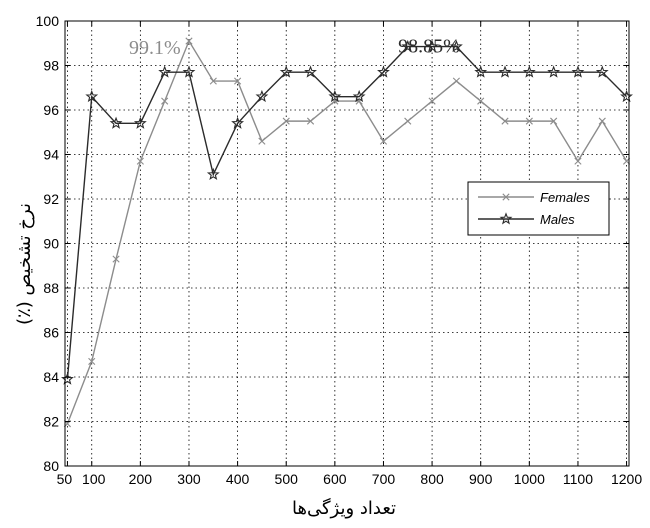 The height and width of the screenshot is (528, 650). Describe the element at coordinates (24, 264) in the screenshot. I see `y-axis-title: نرخ تشخیص (٪)` at that location.